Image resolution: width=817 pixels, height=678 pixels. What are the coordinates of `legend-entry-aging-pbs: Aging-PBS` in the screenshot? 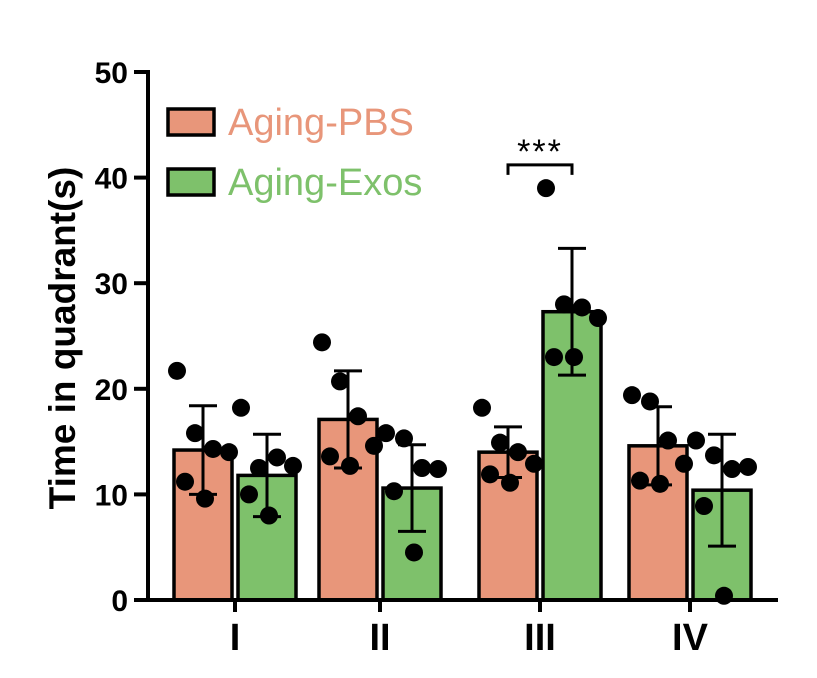 It's located at (290, 123).